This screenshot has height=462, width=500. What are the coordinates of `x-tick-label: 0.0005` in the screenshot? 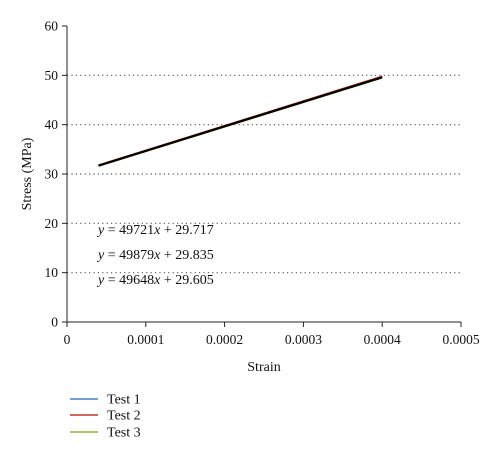 It's located at (460, 339).